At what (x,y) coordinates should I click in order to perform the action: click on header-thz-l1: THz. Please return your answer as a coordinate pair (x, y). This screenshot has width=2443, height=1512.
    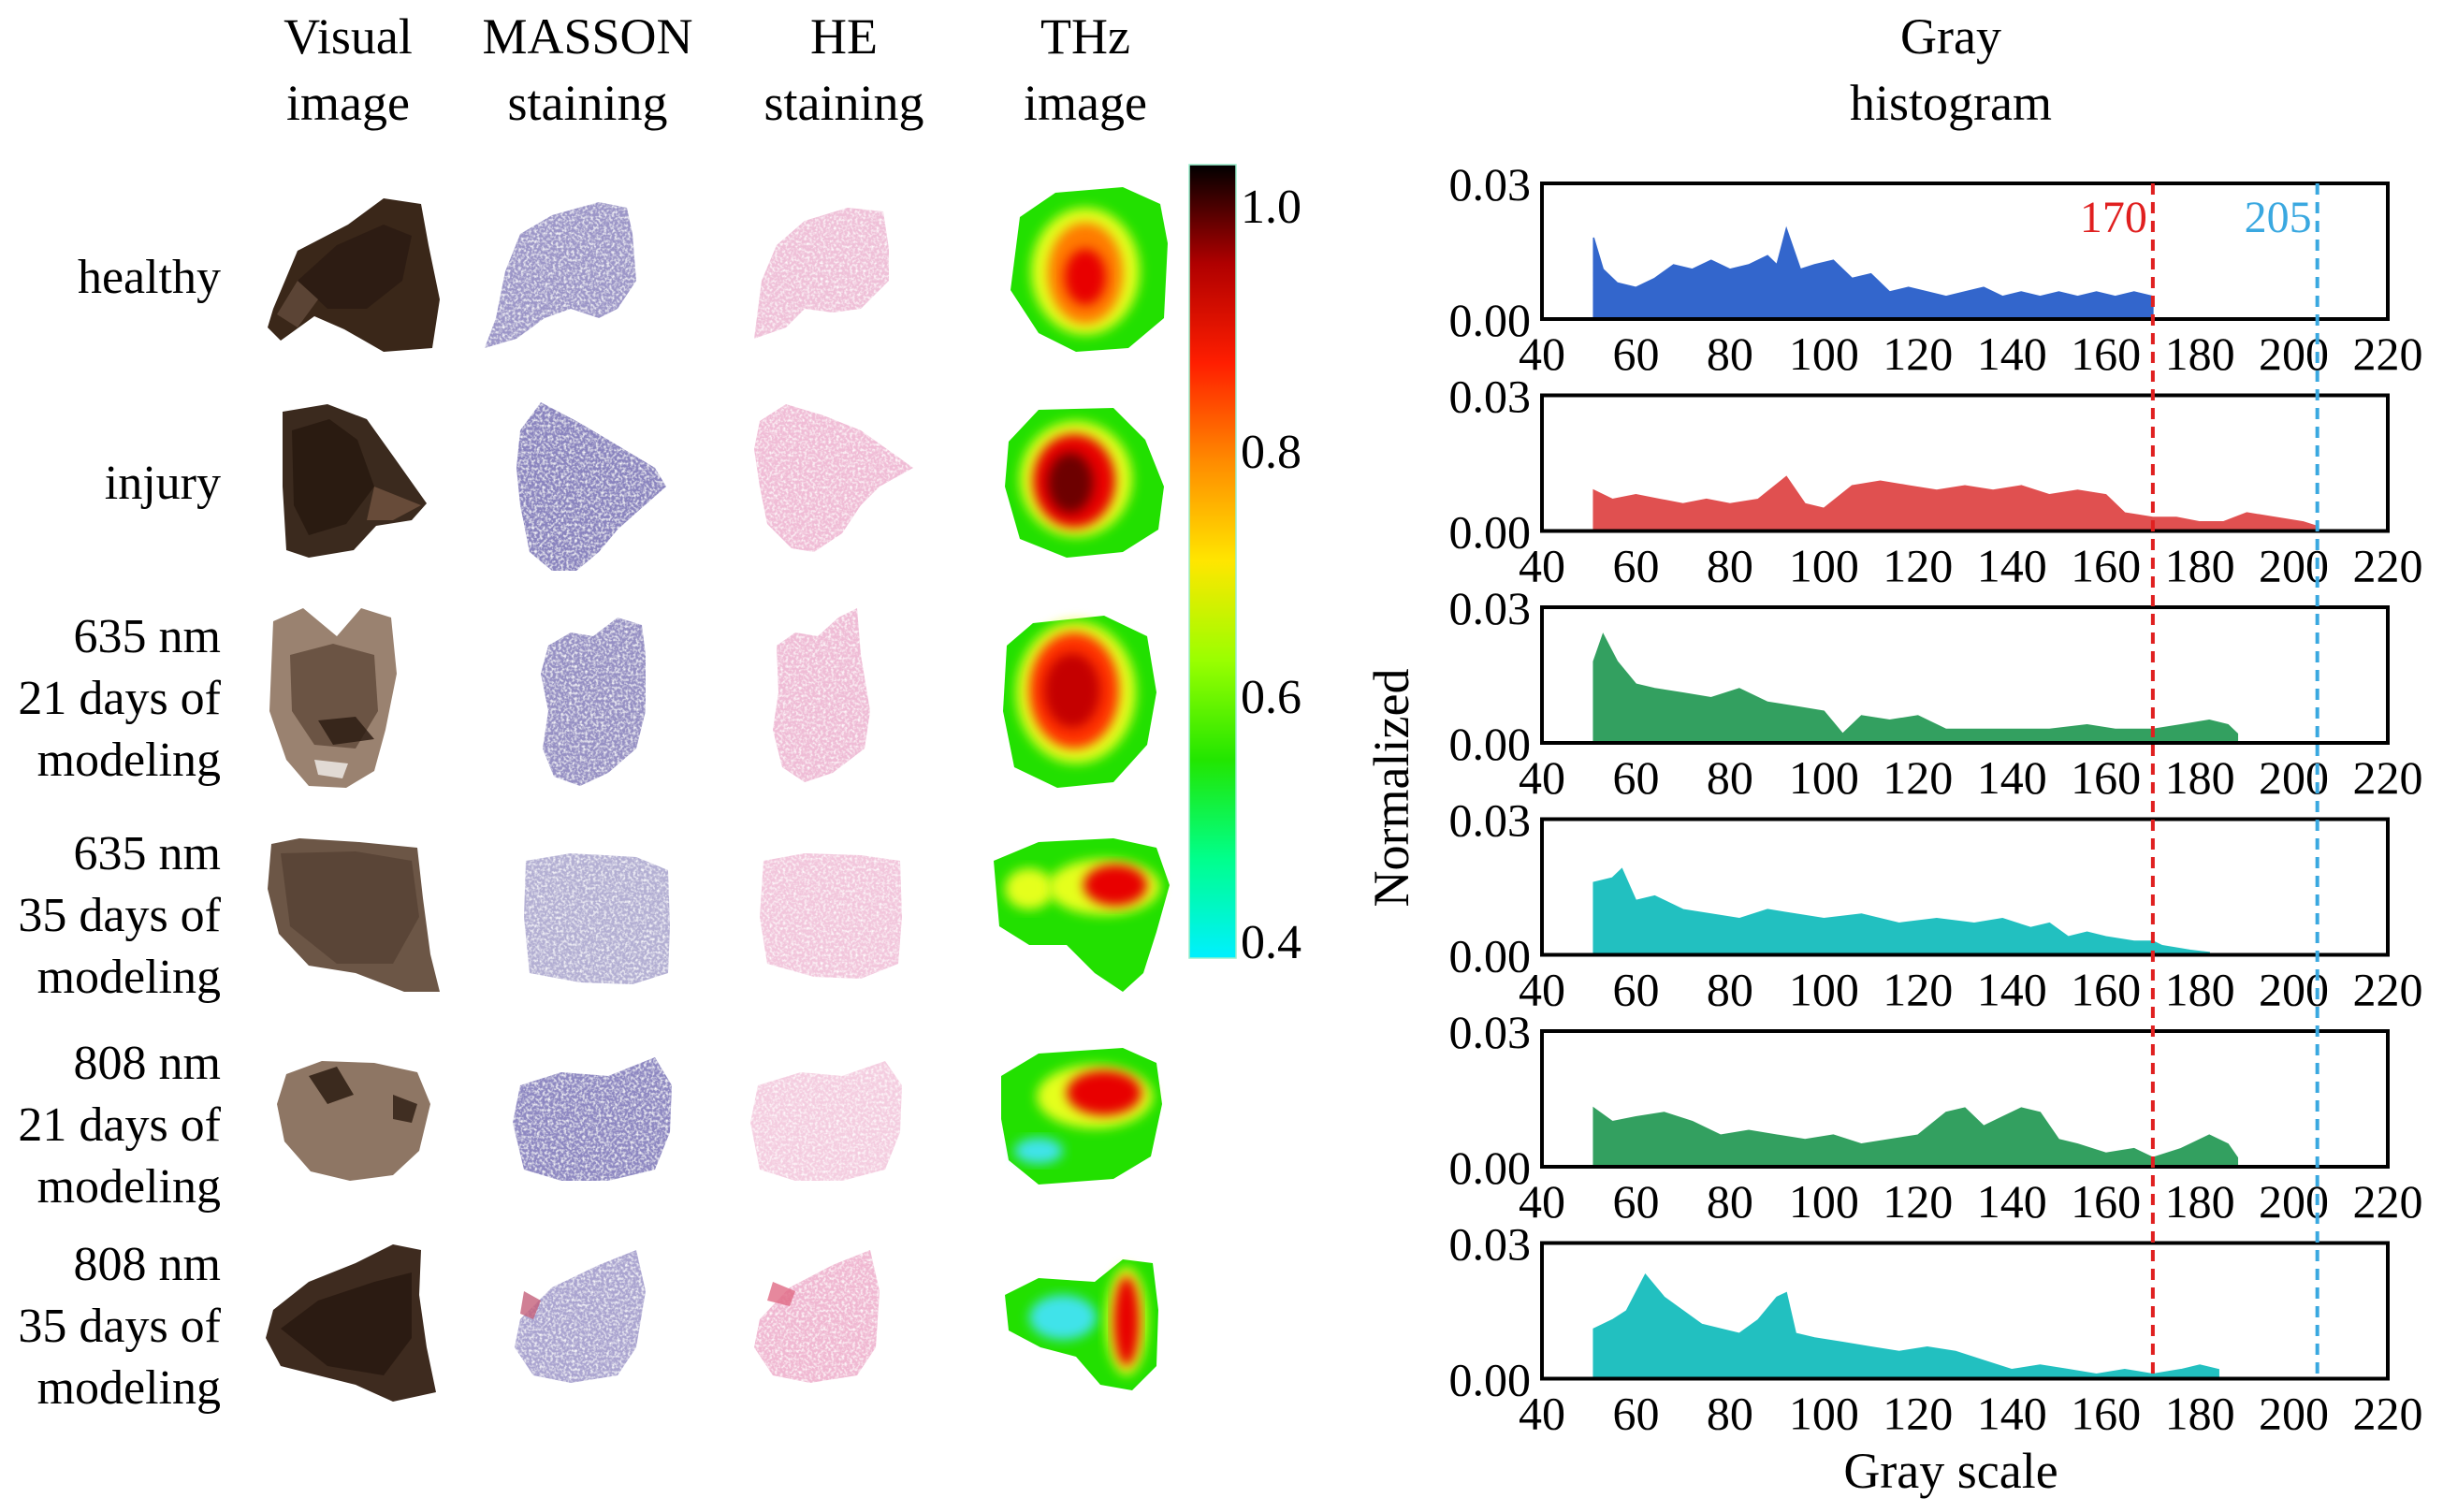
    Looking at the image, I should click on (1085, 37).